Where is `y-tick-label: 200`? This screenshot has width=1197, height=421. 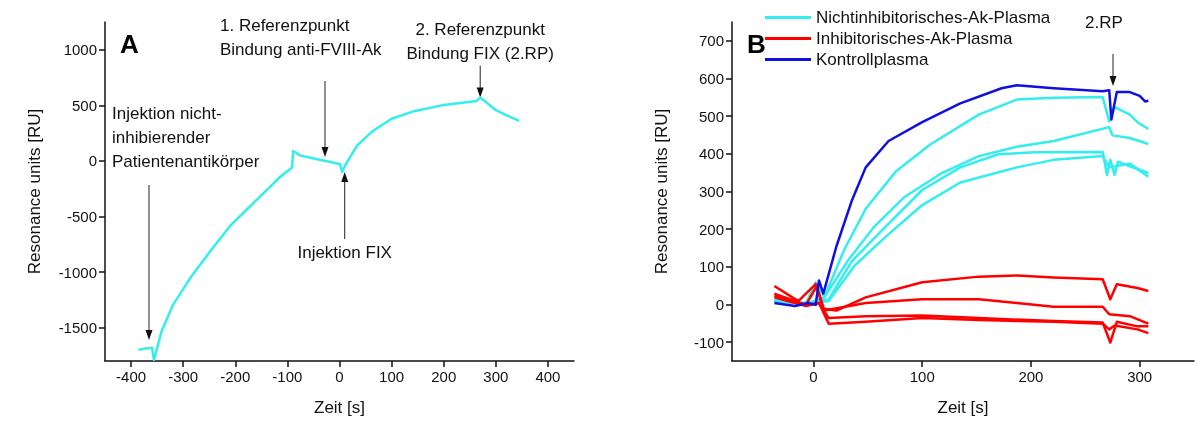
y-tick-label: 200 is located at coordinates (711, 229).